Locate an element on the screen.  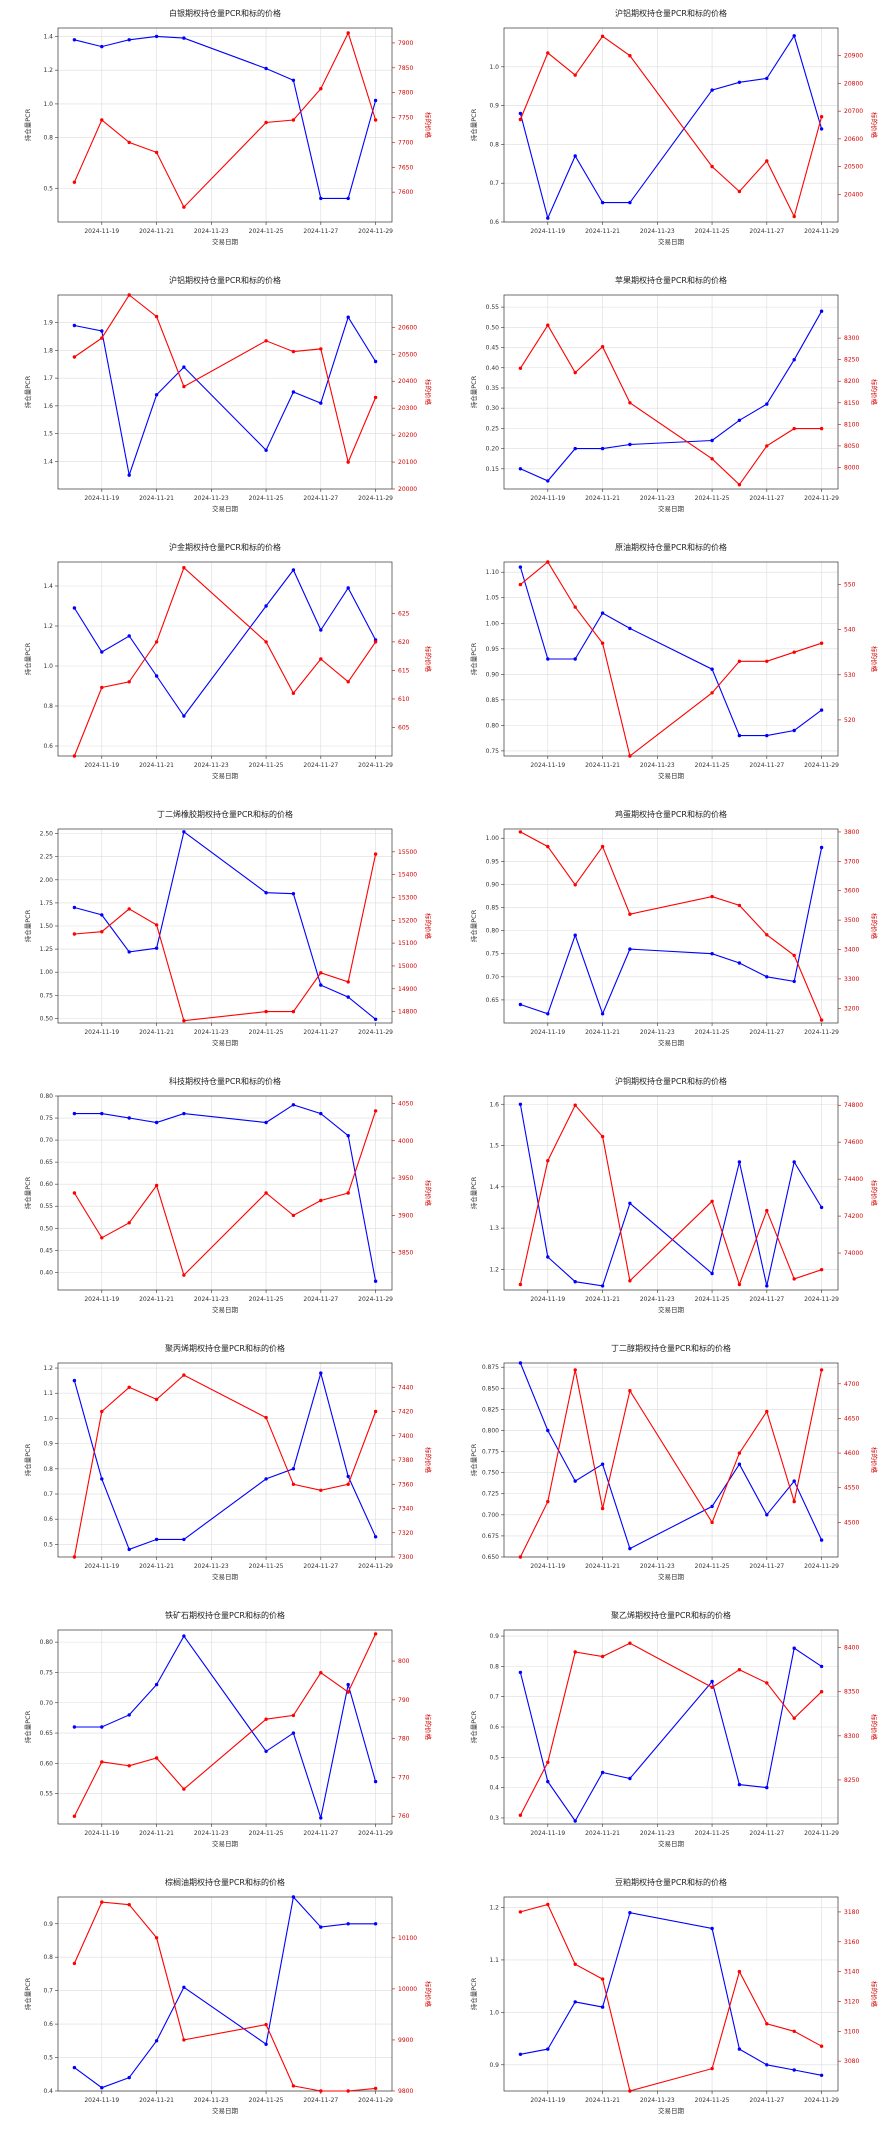
y-tick-label: 1.1 is located at coordinates (48, 1393).